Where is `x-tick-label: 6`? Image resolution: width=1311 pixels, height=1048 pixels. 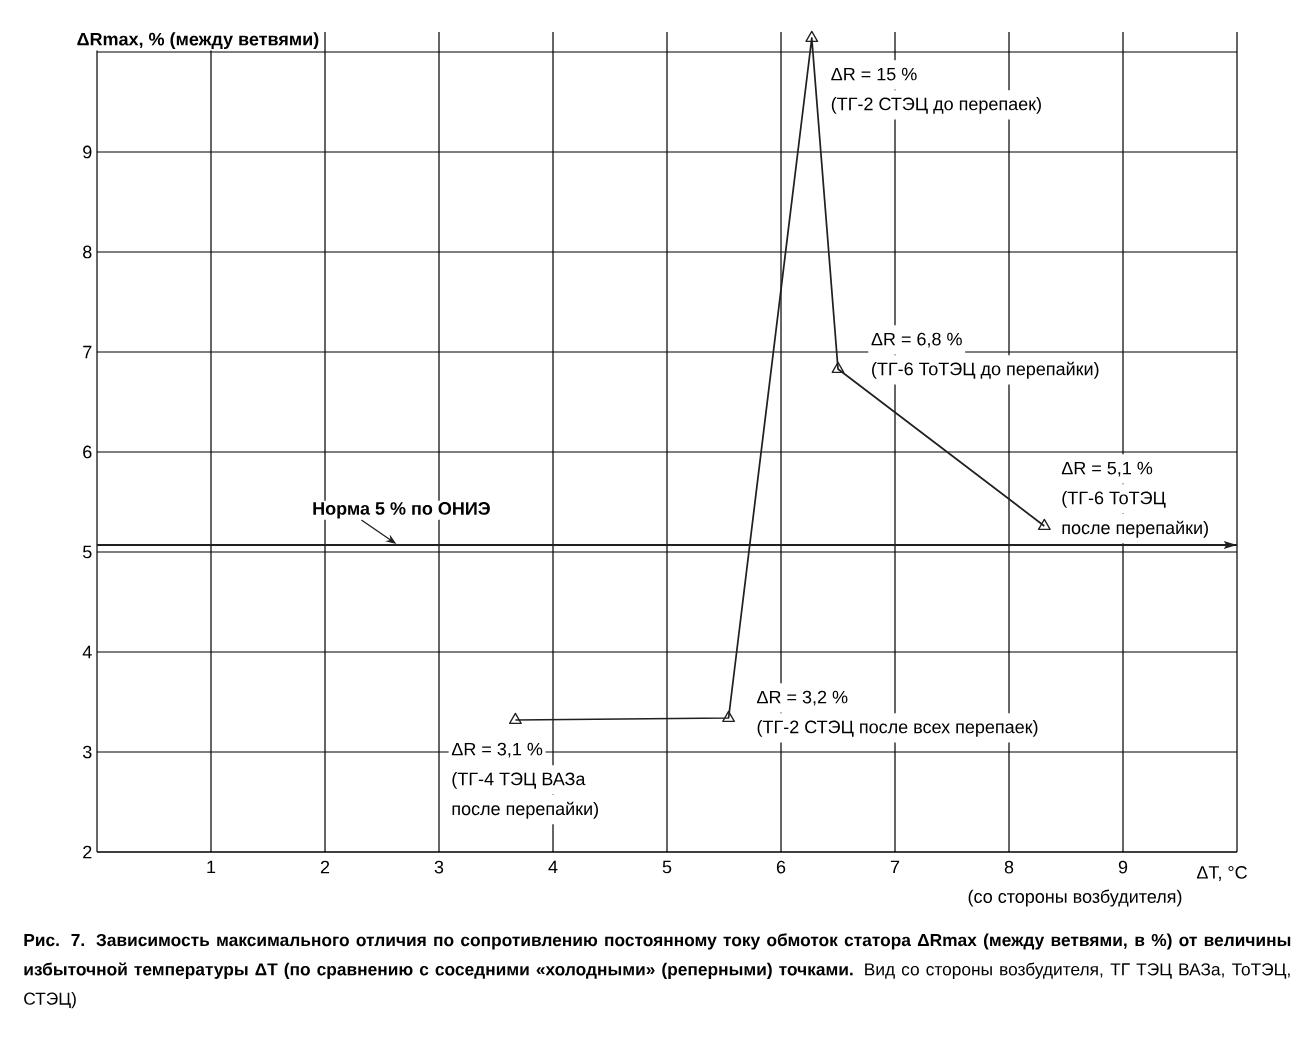
x-tick-label: 6 is located at coordinates (781, 867).